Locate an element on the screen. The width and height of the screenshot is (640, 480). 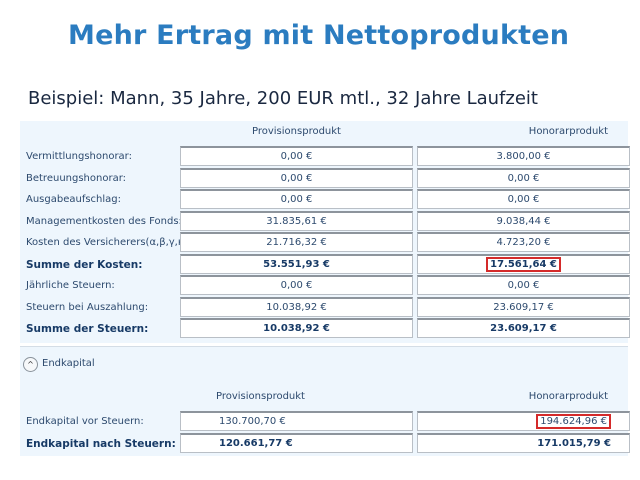
row-label: Managementkosten des Fonds: is located at coordinates (104, 221).